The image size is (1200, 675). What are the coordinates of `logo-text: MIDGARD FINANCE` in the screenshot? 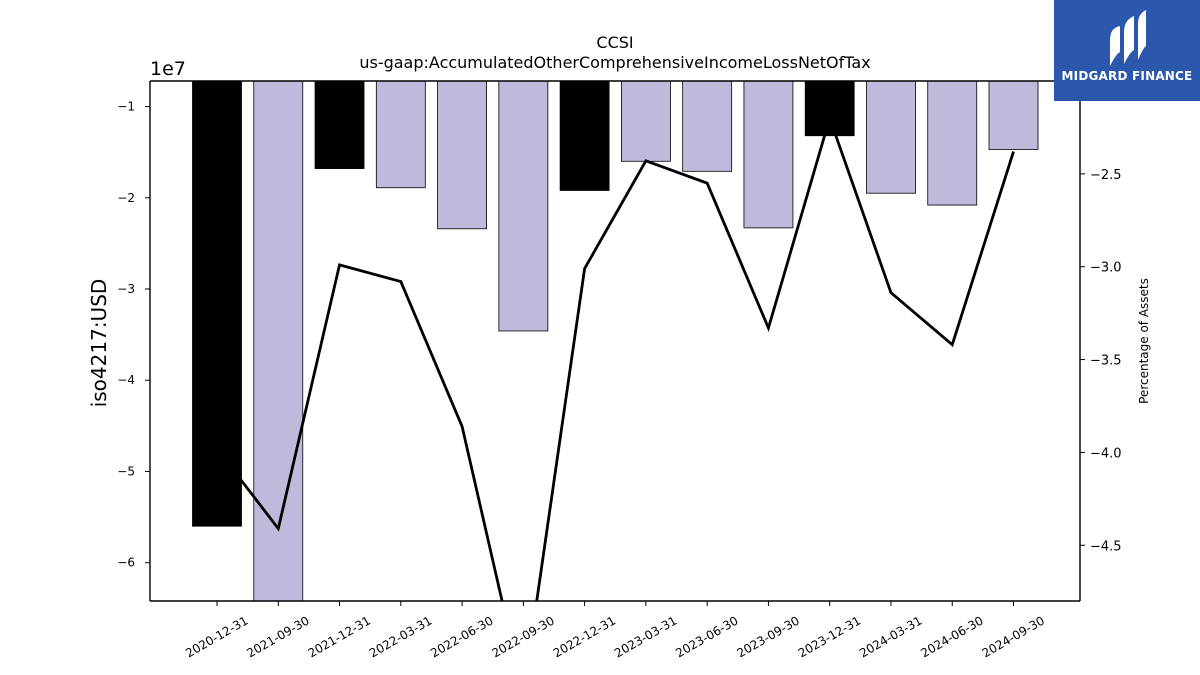 It's located at (1127, 76).